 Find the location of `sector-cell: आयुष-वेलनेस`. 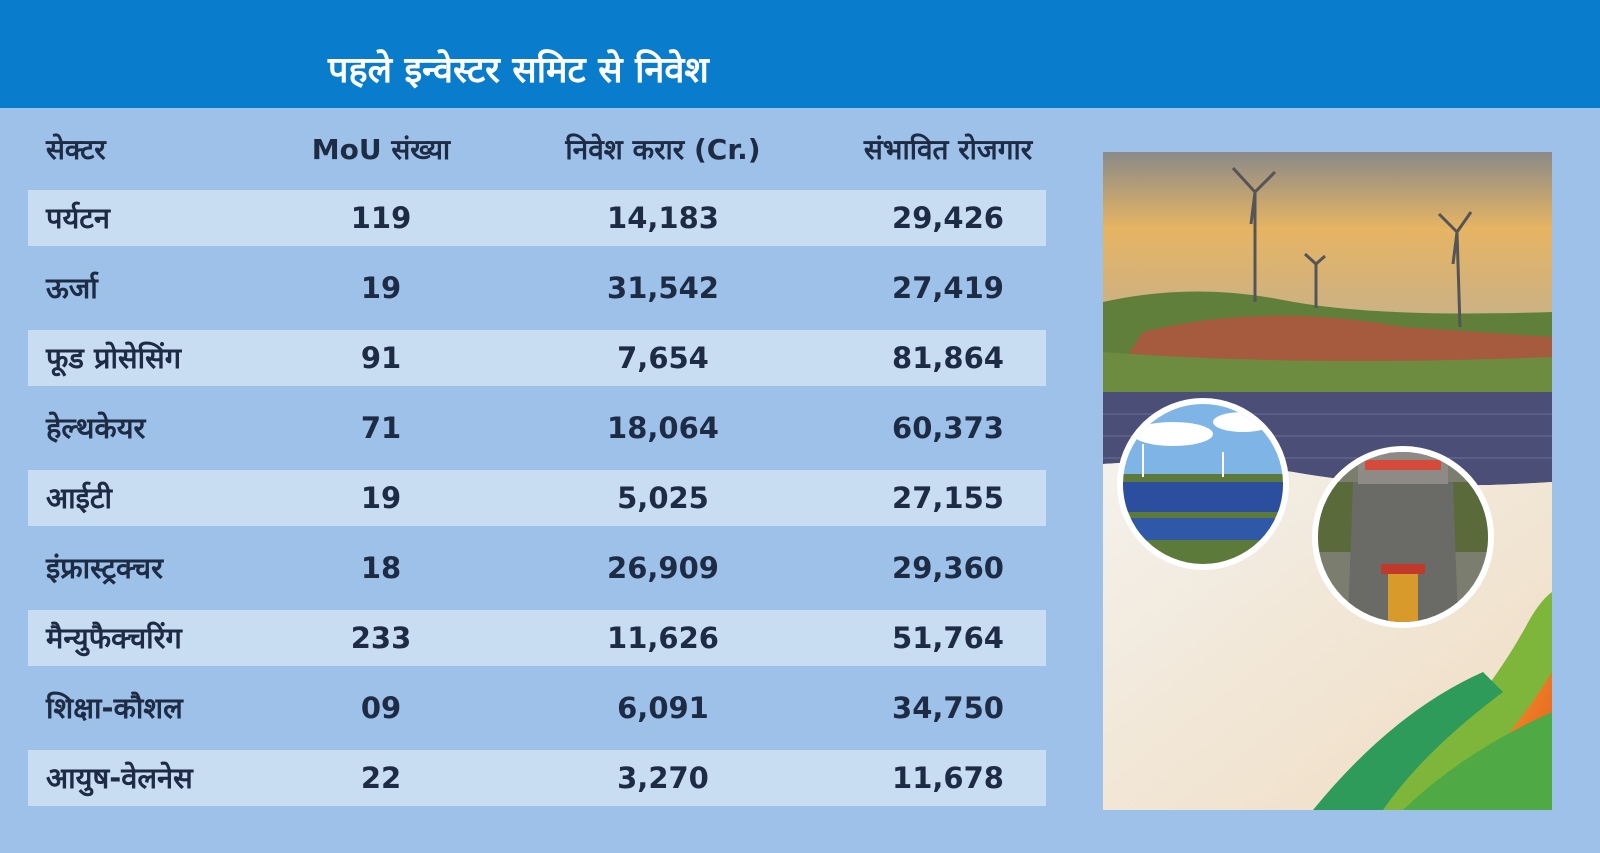

sector-cell: आयुष-वेलनेस is located at coordinates (119, 778).